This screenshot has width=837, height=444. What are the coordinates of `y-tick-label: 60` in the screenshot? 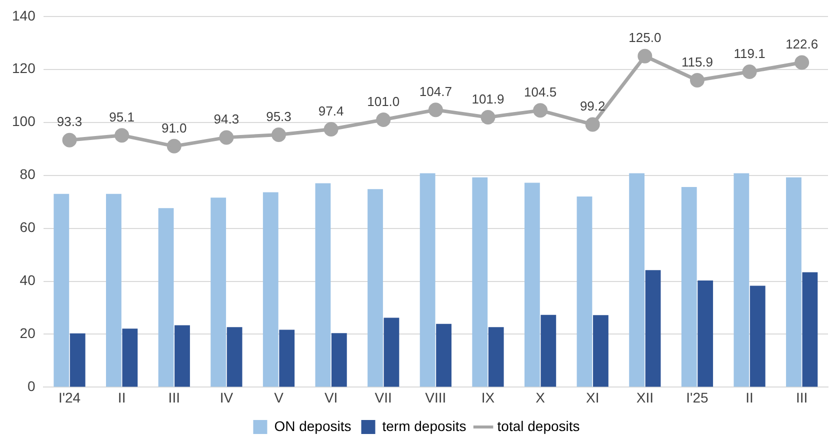 It's located at (28, 227).